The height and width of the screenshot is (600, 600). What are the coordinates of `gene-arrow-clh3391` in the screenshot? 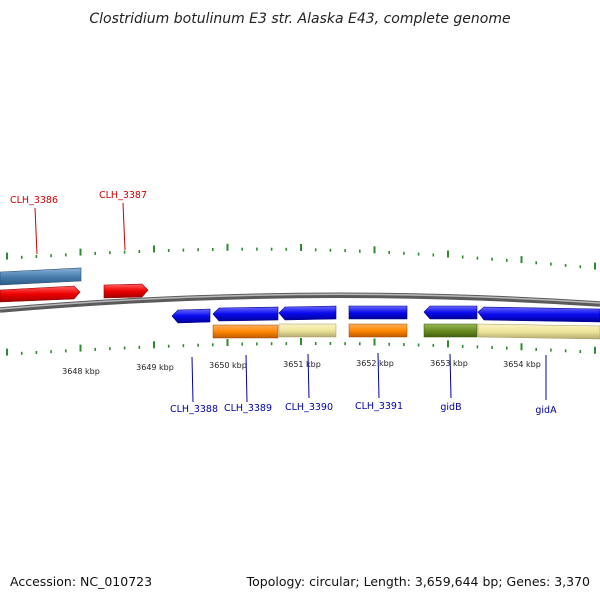 It's located at (378, 312).